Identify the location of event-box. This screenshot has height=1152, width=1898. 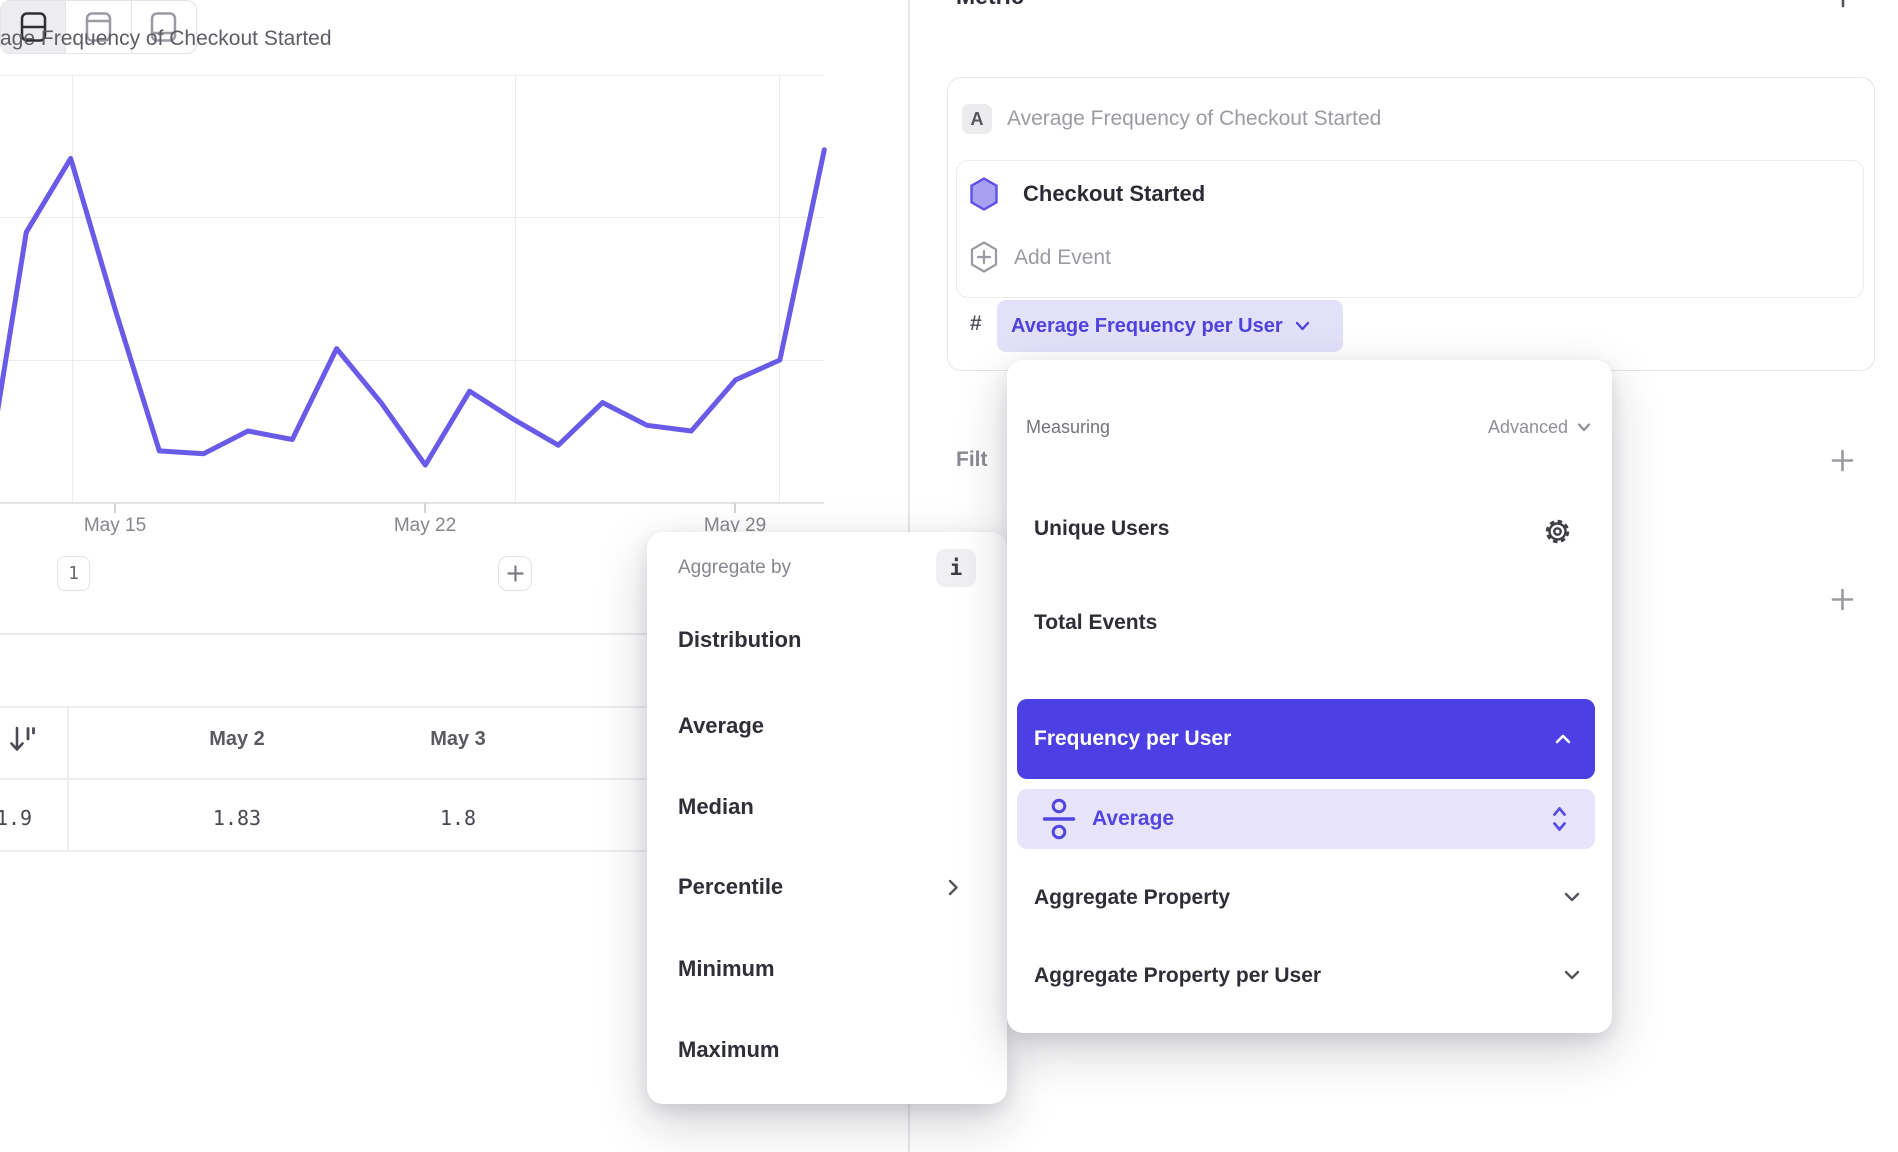
(1410, 229).